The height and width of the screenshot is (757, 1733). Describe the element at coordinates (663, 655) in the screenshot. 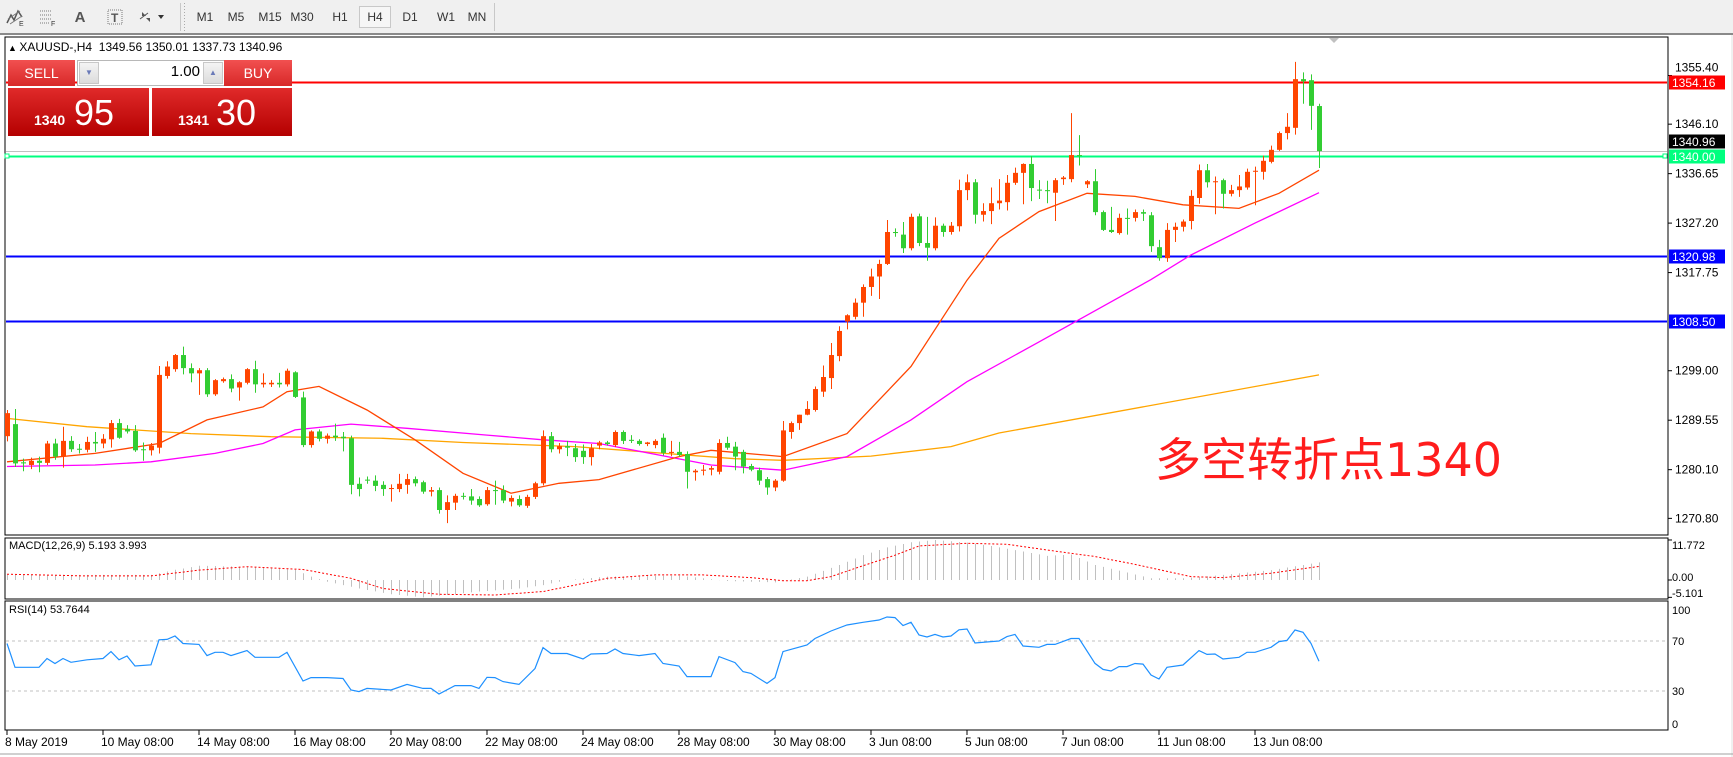

I see `rsi-line` at that location.